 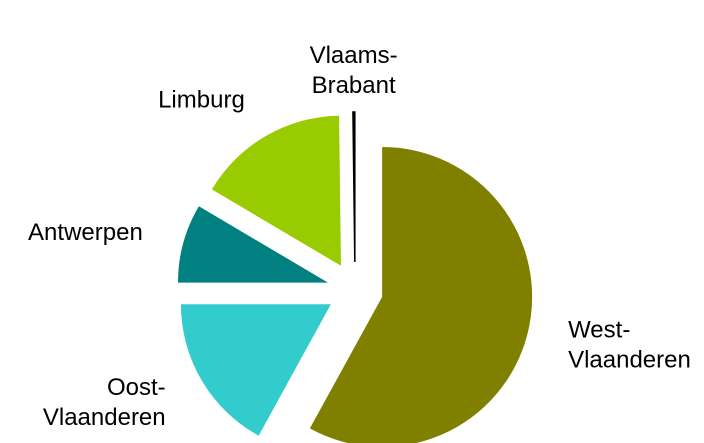 What do you see at coordinates (629, 345) in the screenshot?
I see `slice-label: West-Vlaanderen` at bounding box center [629, 345].